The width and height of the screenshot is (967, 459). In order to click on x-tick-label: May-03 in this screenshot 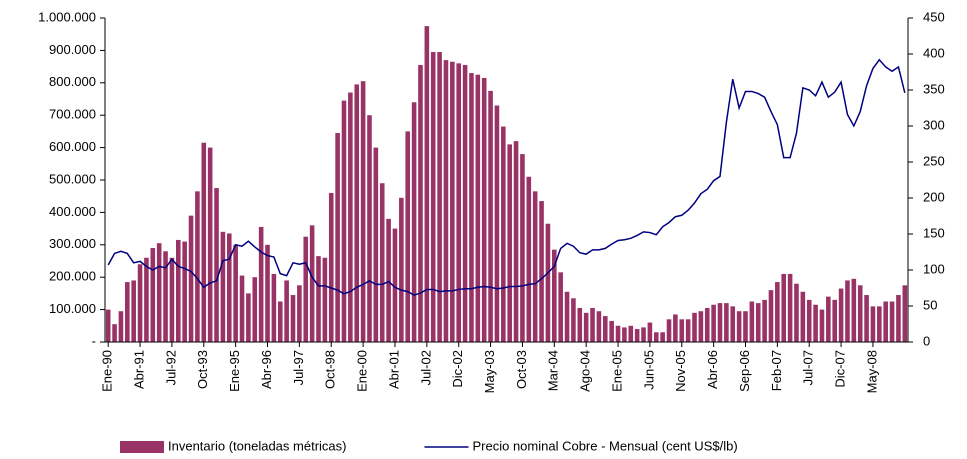, I will do `click(489, 371)`.